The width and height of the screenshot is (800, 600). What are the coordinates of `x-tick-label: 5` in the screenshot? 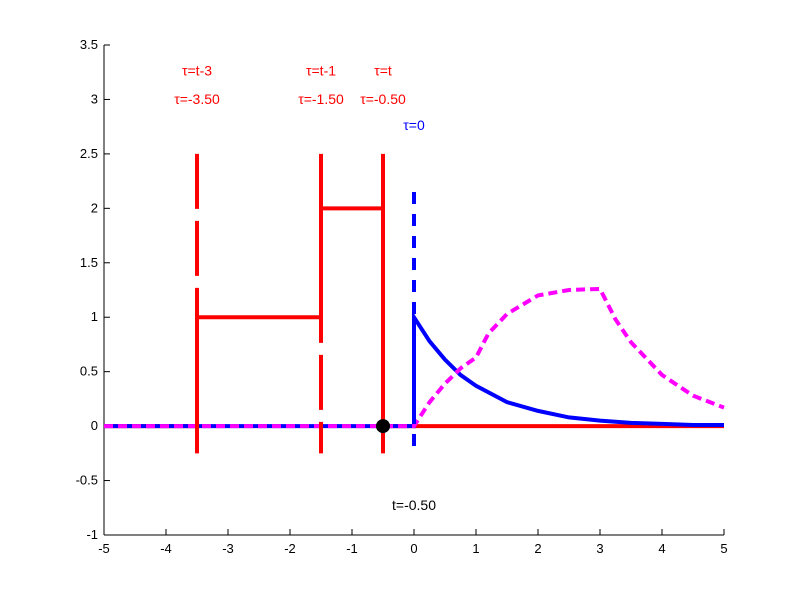 It's located at (723, 548).